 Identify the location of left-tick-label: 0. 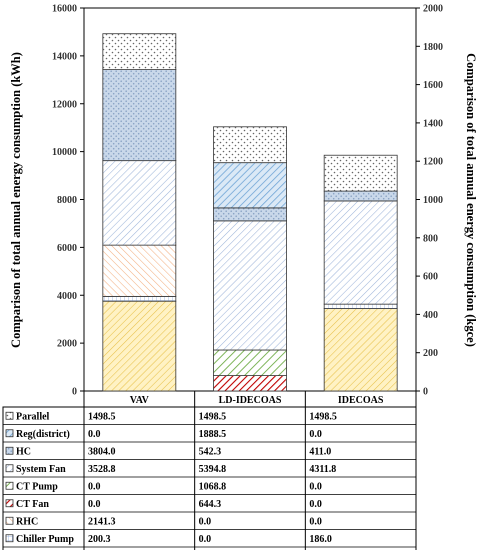
(74, 392).